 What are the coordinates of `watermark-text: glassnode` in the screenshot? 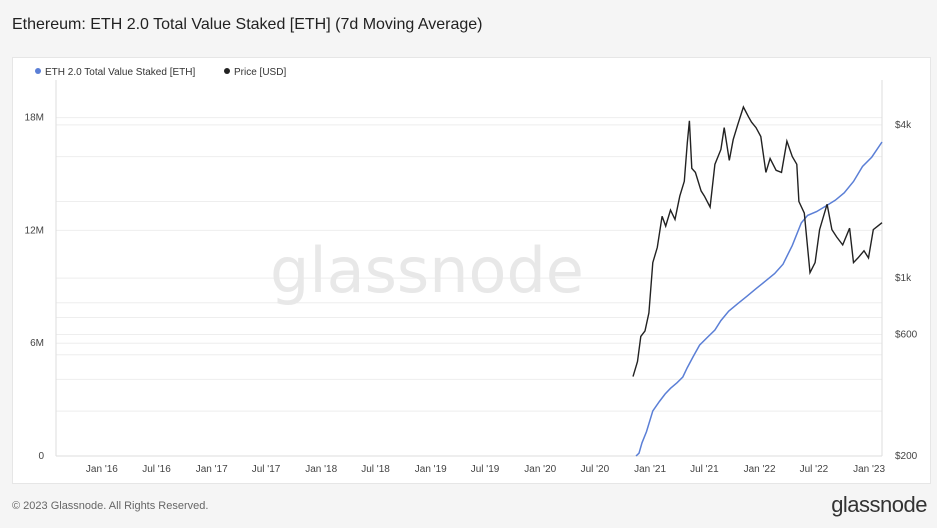 It's located at (427, 270).